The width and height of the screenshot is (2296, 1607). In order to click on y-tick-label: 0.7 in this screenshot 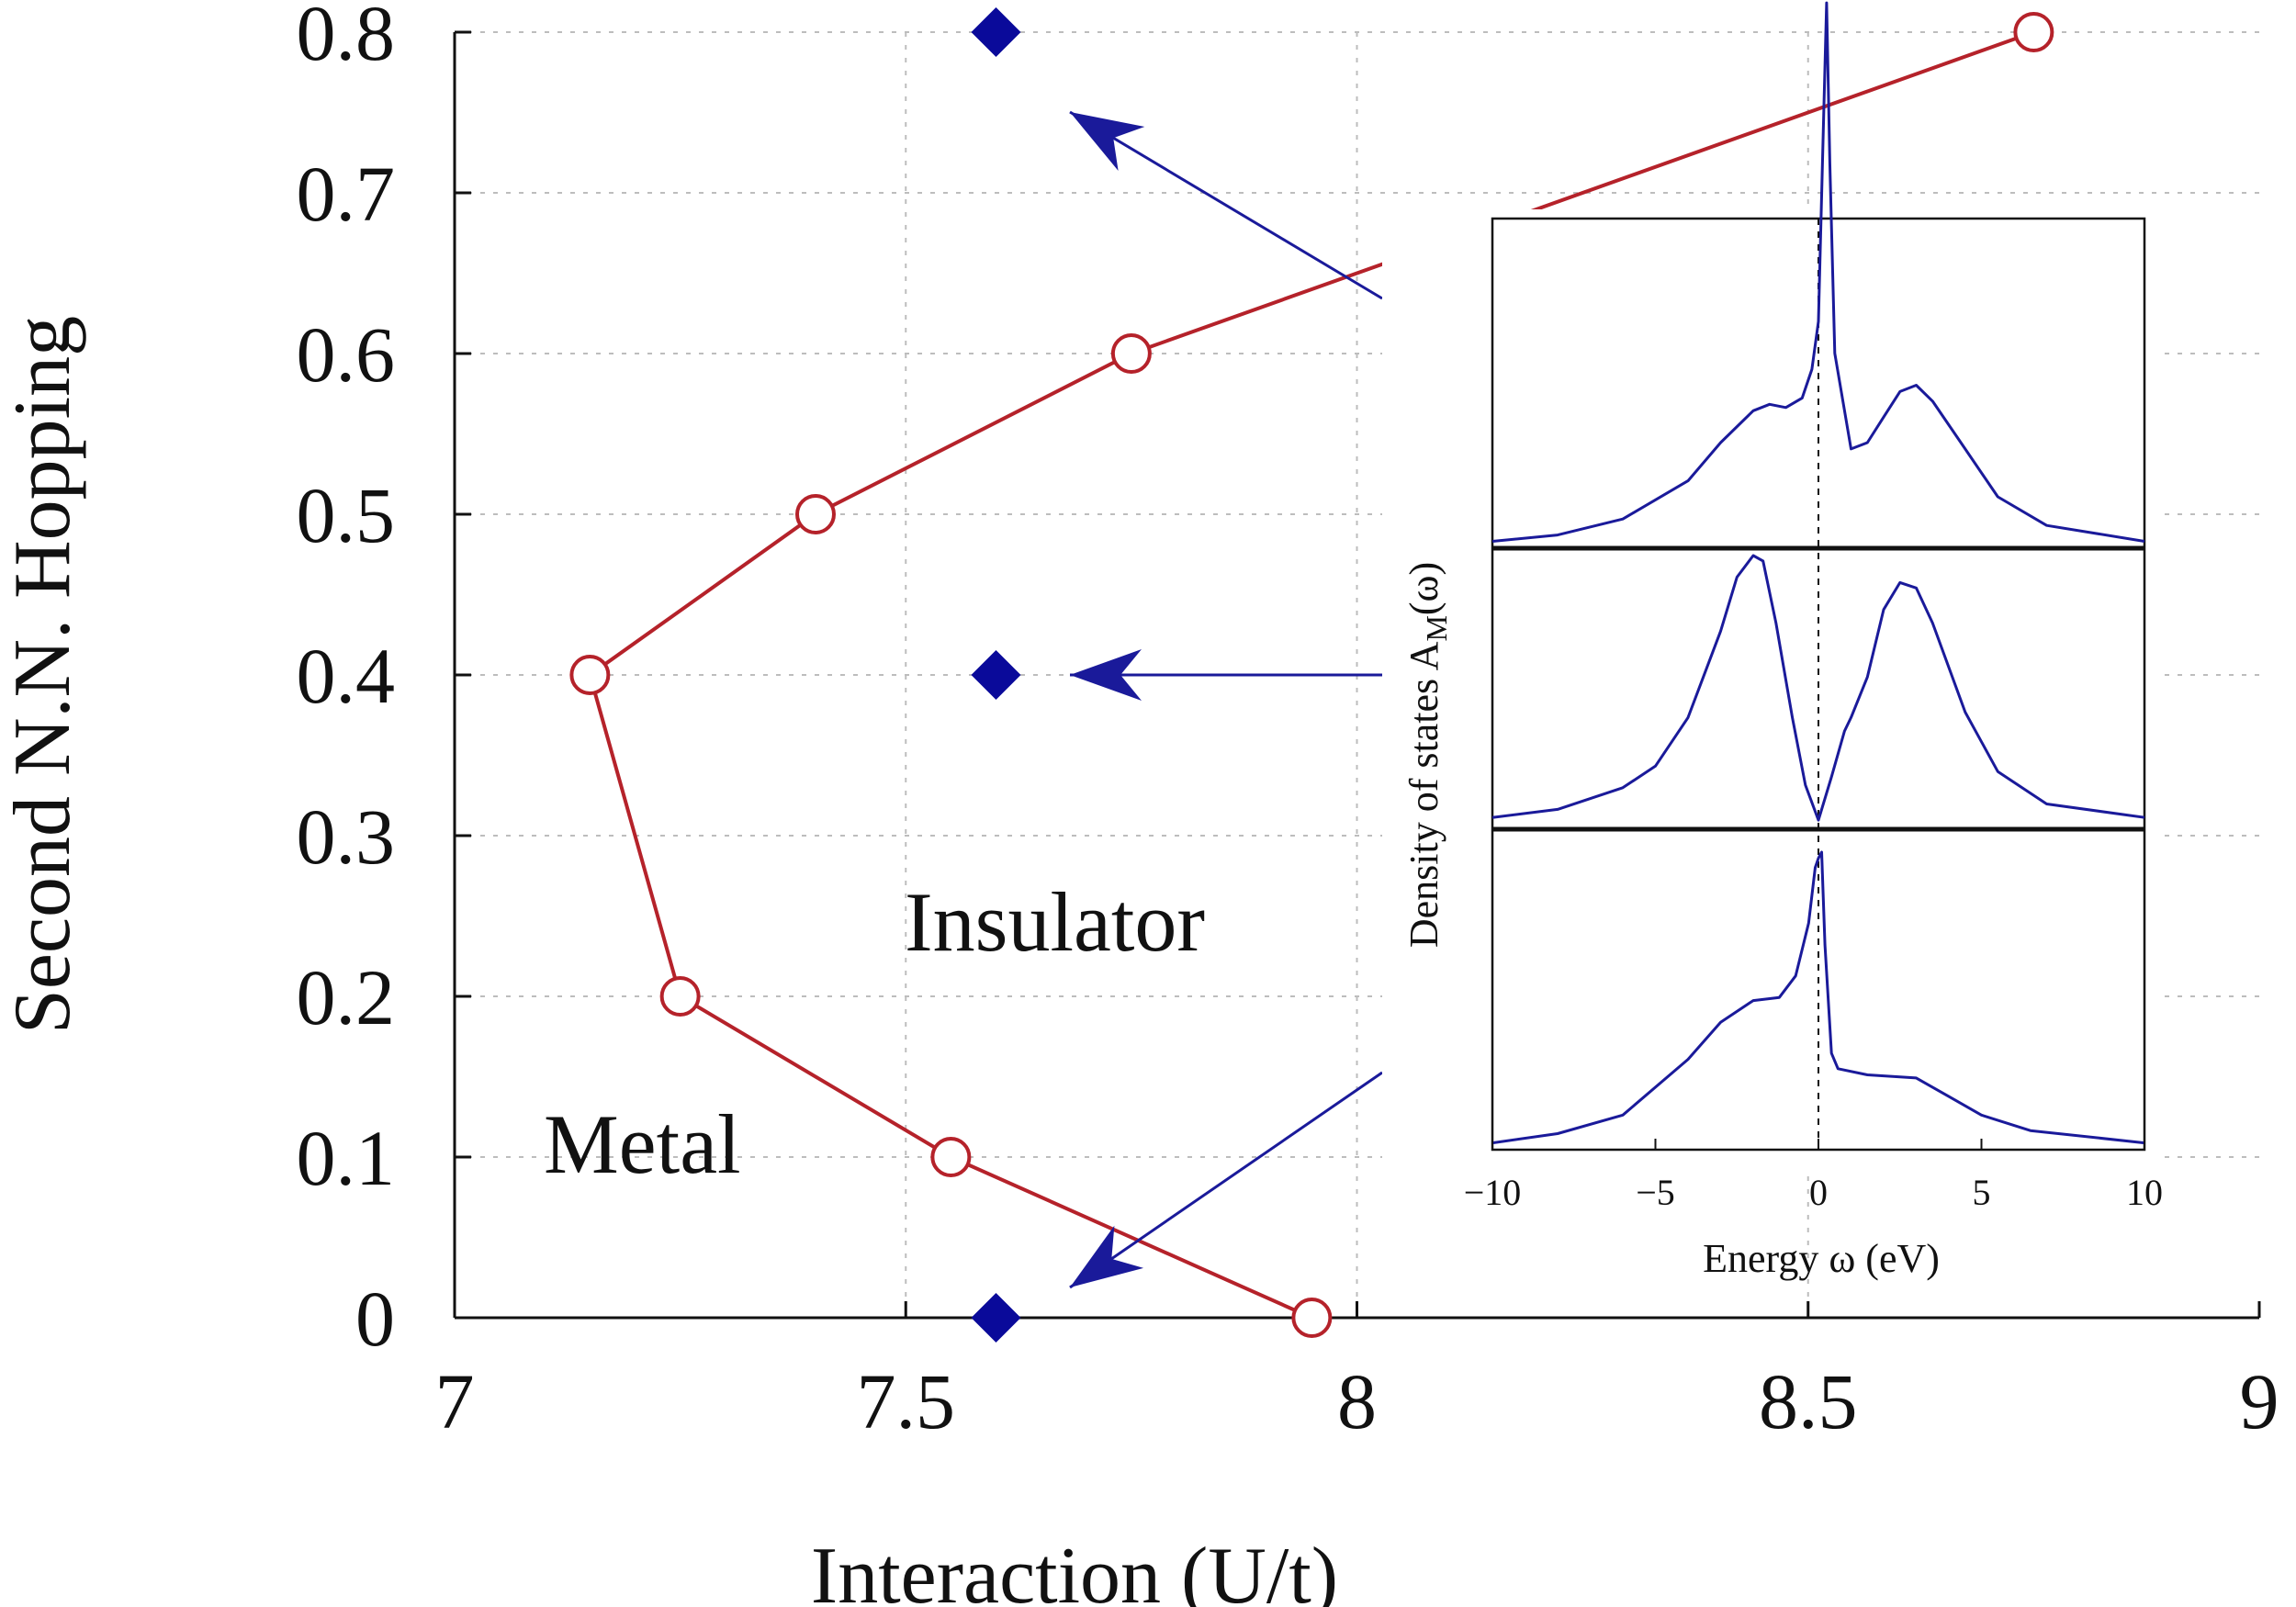, I will do `click(346, 194)`.